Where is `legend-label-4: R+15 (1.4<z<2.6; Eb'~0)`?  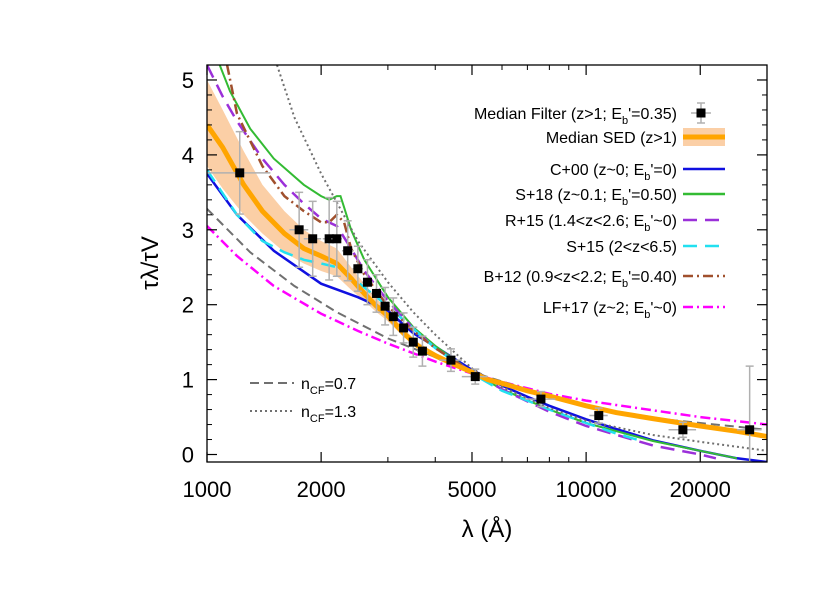
legend-label-4: R+15 (1.4<z<2.6; Eb'~0) is located at coordinates (591, 223).